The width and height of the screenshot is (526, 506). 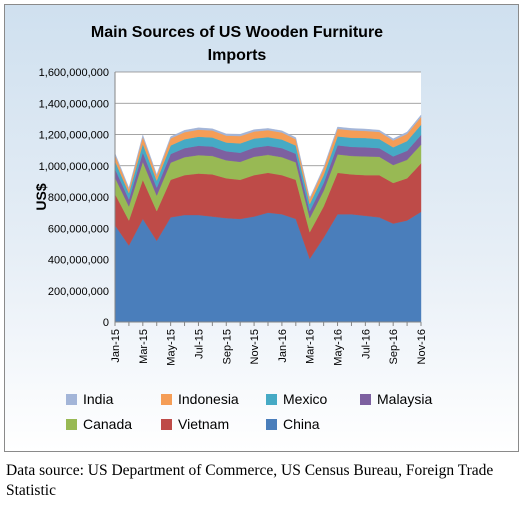 What do you see at coordinates (78, 292) in the screenshot?
I see `y-tick-label: 200,000,000` at bounding box center [78, 292].